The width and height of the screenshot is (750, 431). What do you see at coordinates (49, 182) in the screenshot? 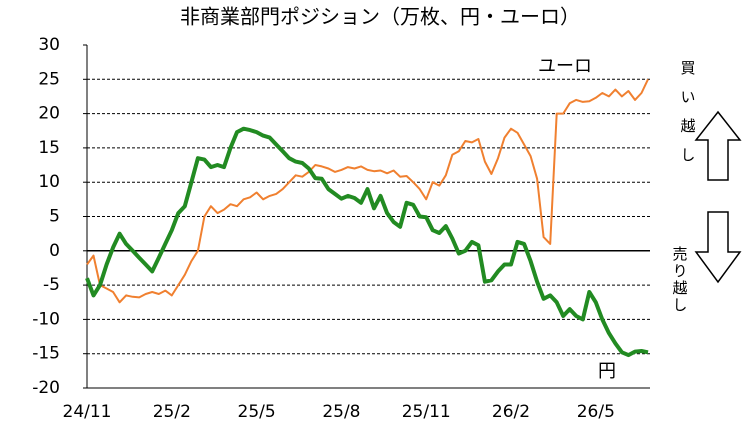
I see `y-tick-label: 10` at bounding box center [49, 182].